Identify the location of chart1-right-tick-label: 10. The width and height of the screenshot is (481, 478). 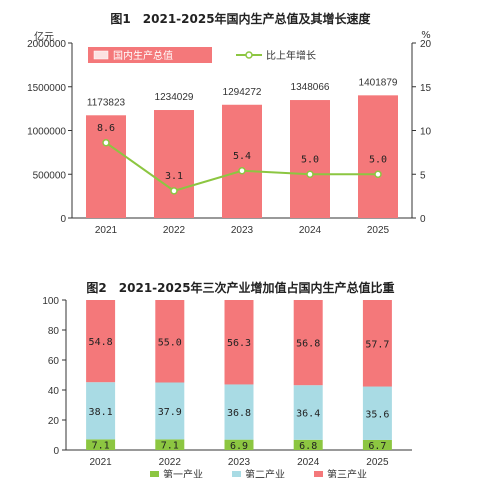
(426, 132).